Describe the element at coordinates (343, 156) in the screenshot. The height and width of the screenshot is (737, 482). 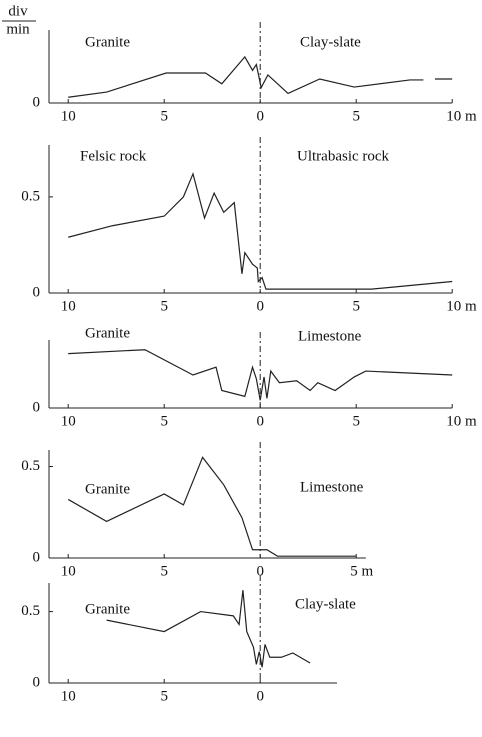
I see `rock-label: Ultrabasic rock` at that location.